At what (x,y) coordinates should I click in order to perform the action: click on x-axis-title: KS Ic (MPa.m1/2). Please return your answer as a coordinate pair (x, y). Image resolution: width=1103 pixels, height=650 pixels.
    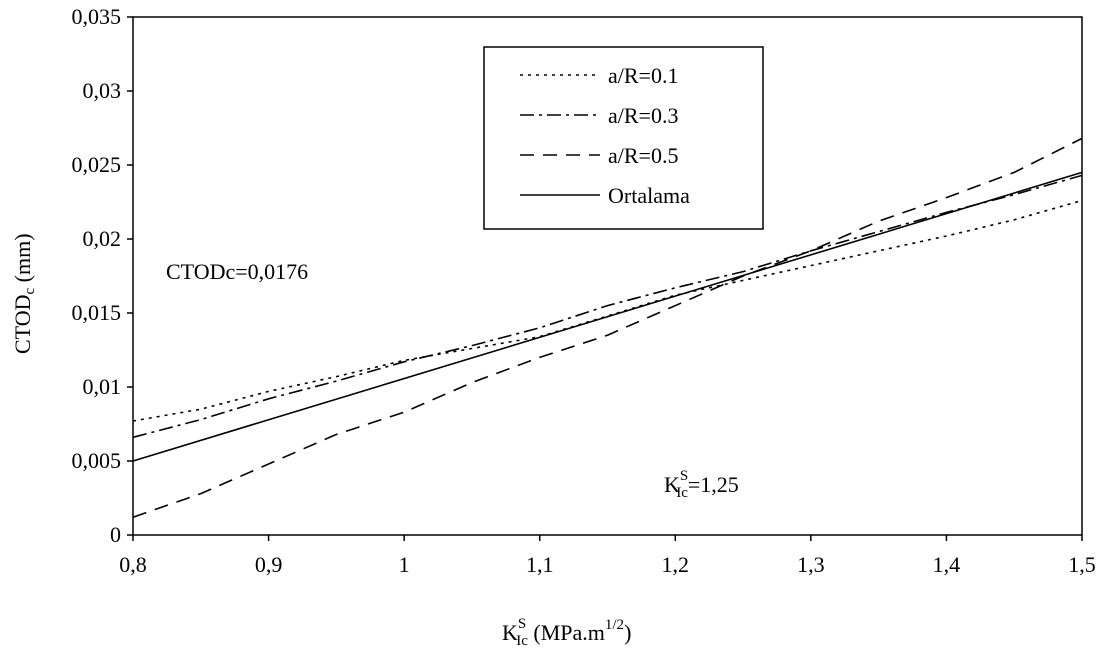
    Looking at the image, I should click on (566, 632).